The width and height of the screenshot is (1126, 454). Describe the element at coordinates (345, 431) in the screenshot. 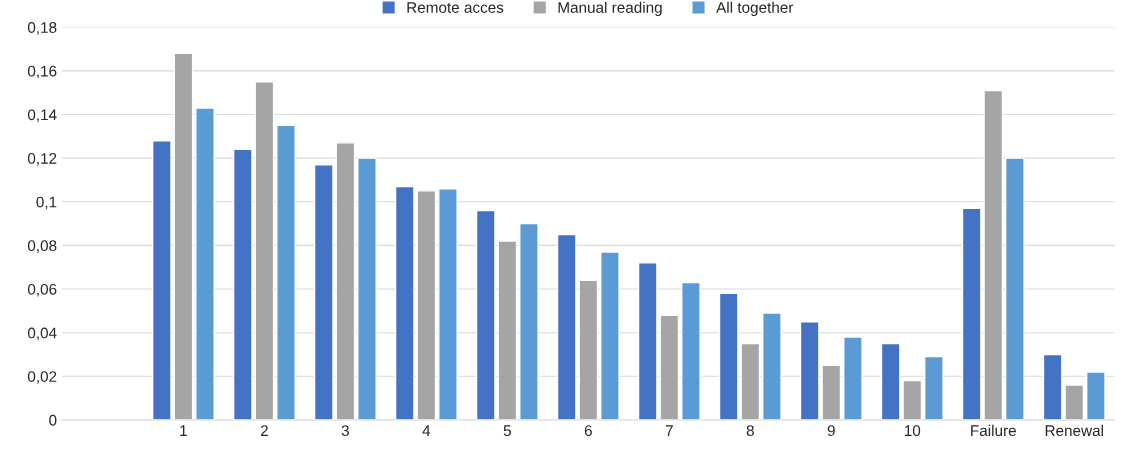

I see `x-tick-label: 3` at that location.